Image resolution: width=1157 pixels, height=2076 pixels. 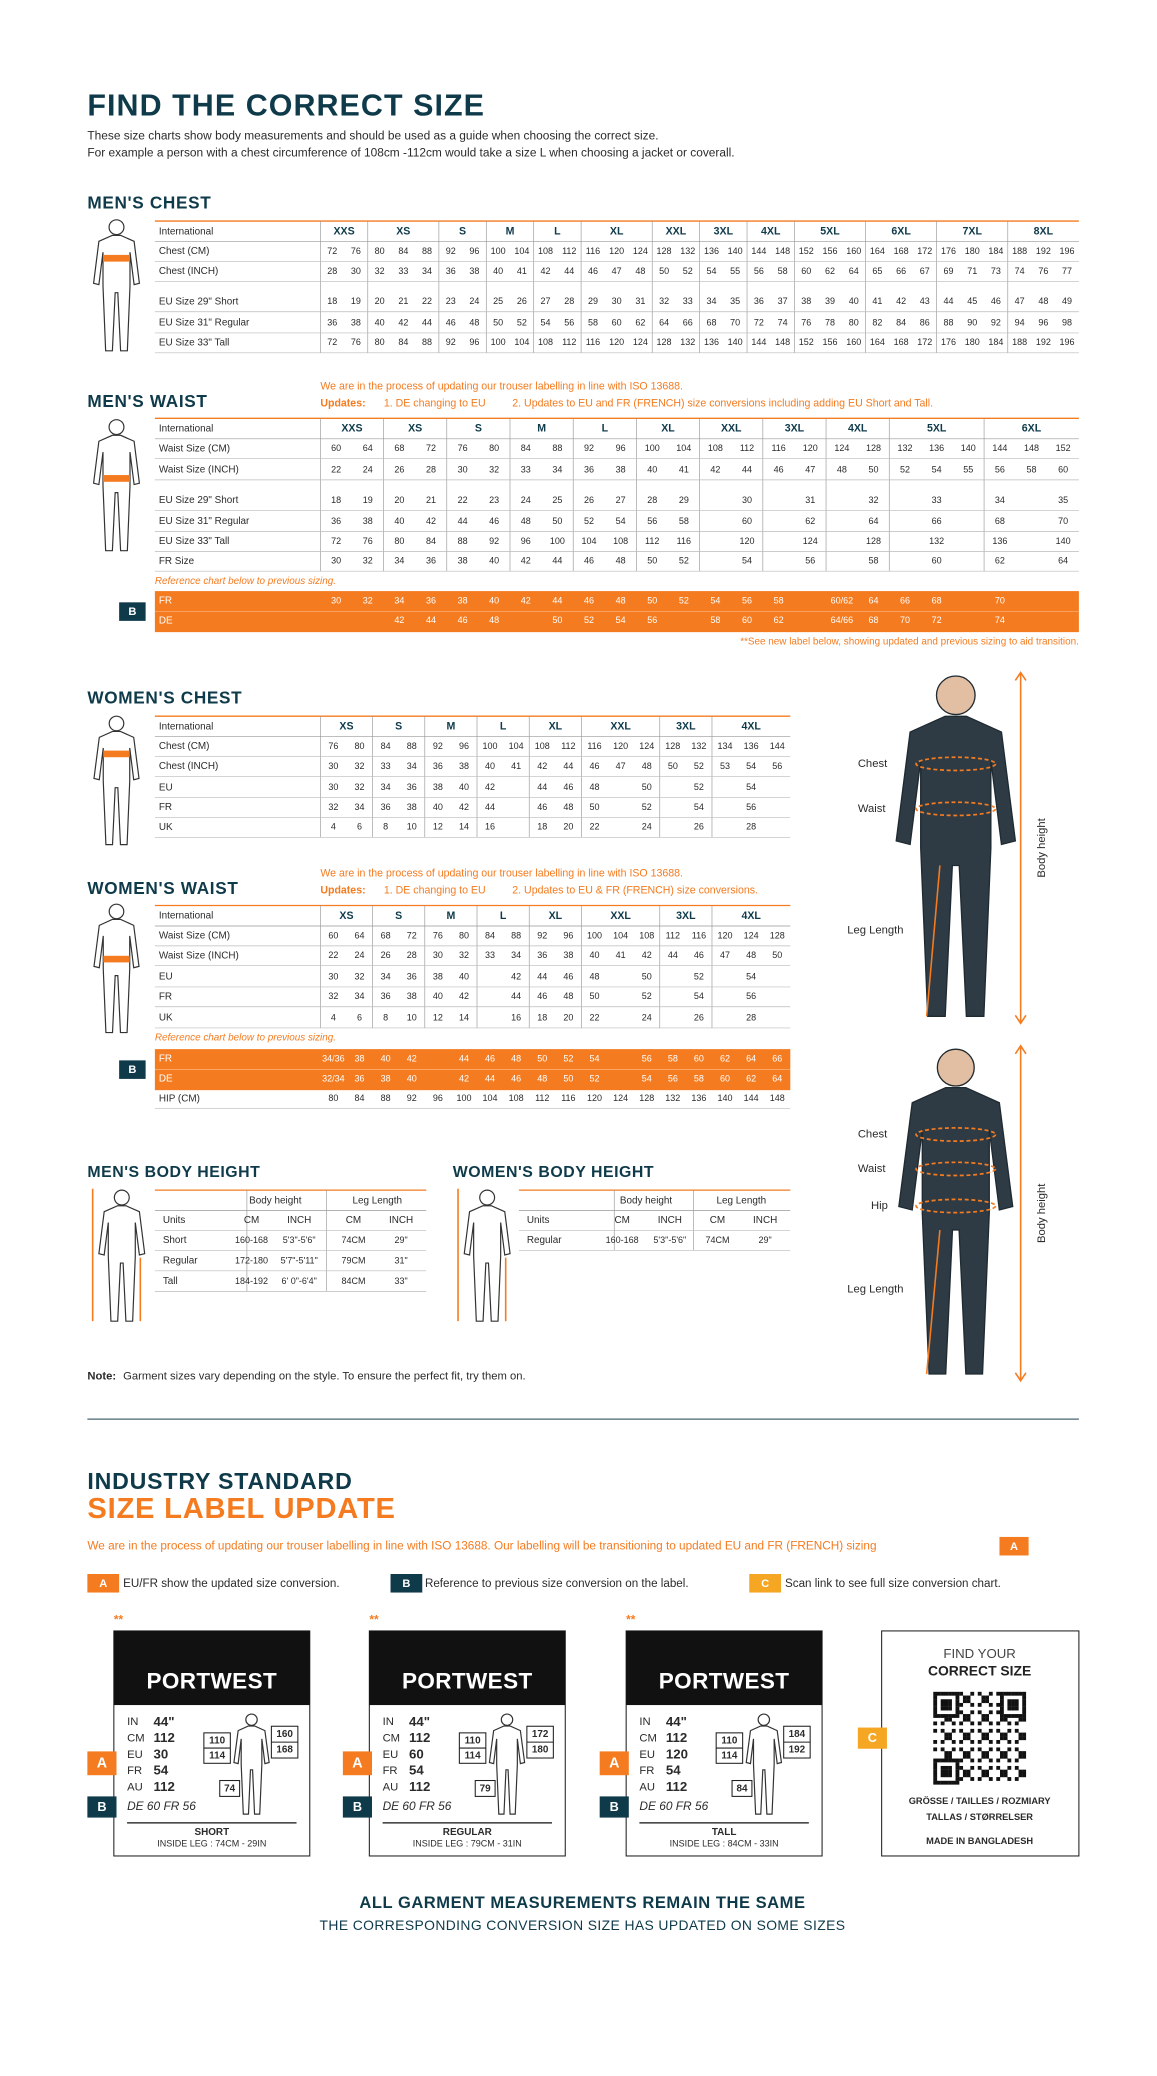 I want to click on fit: TALL, so click(x=724, y=1832).